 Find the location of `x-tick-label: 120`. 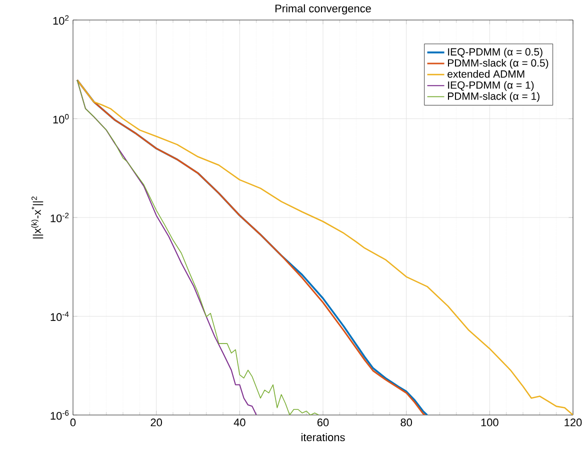

x-tick-label: 120 is located at coordinates (573, 422).